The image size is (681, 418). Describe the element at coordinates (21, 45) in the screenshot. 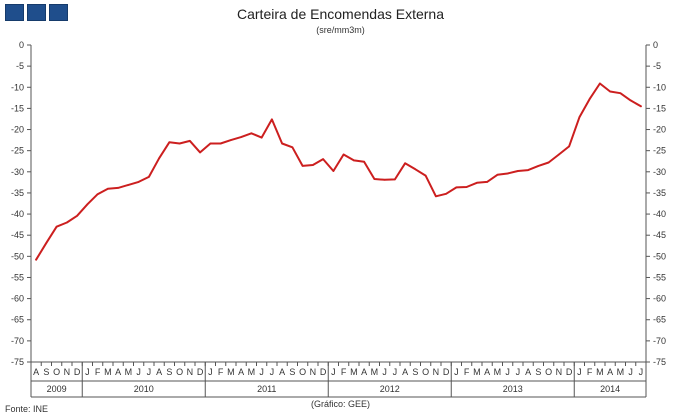

I see `y-tick-label-left: 0` at that location.